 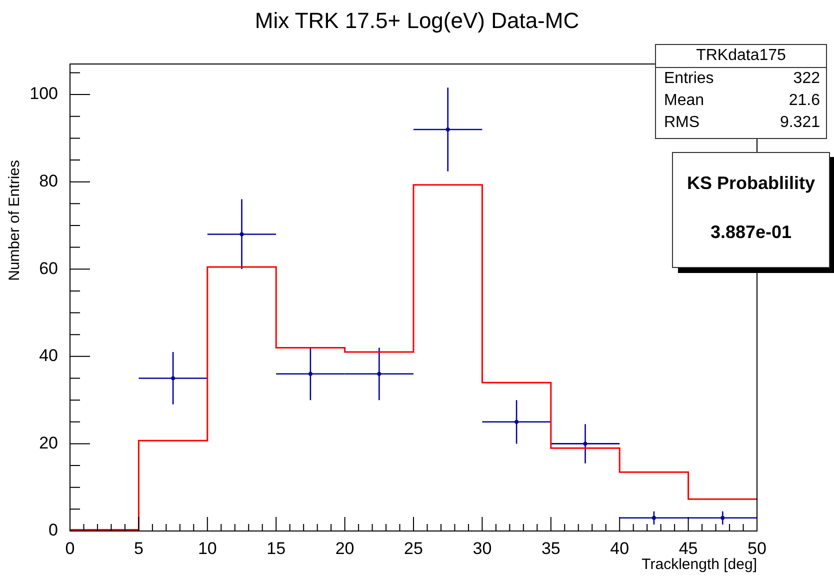 What do you see at coordinates (276, 548) in the screenshot?
I see `x-tick-label: 15` at bounding box center [276, 548].